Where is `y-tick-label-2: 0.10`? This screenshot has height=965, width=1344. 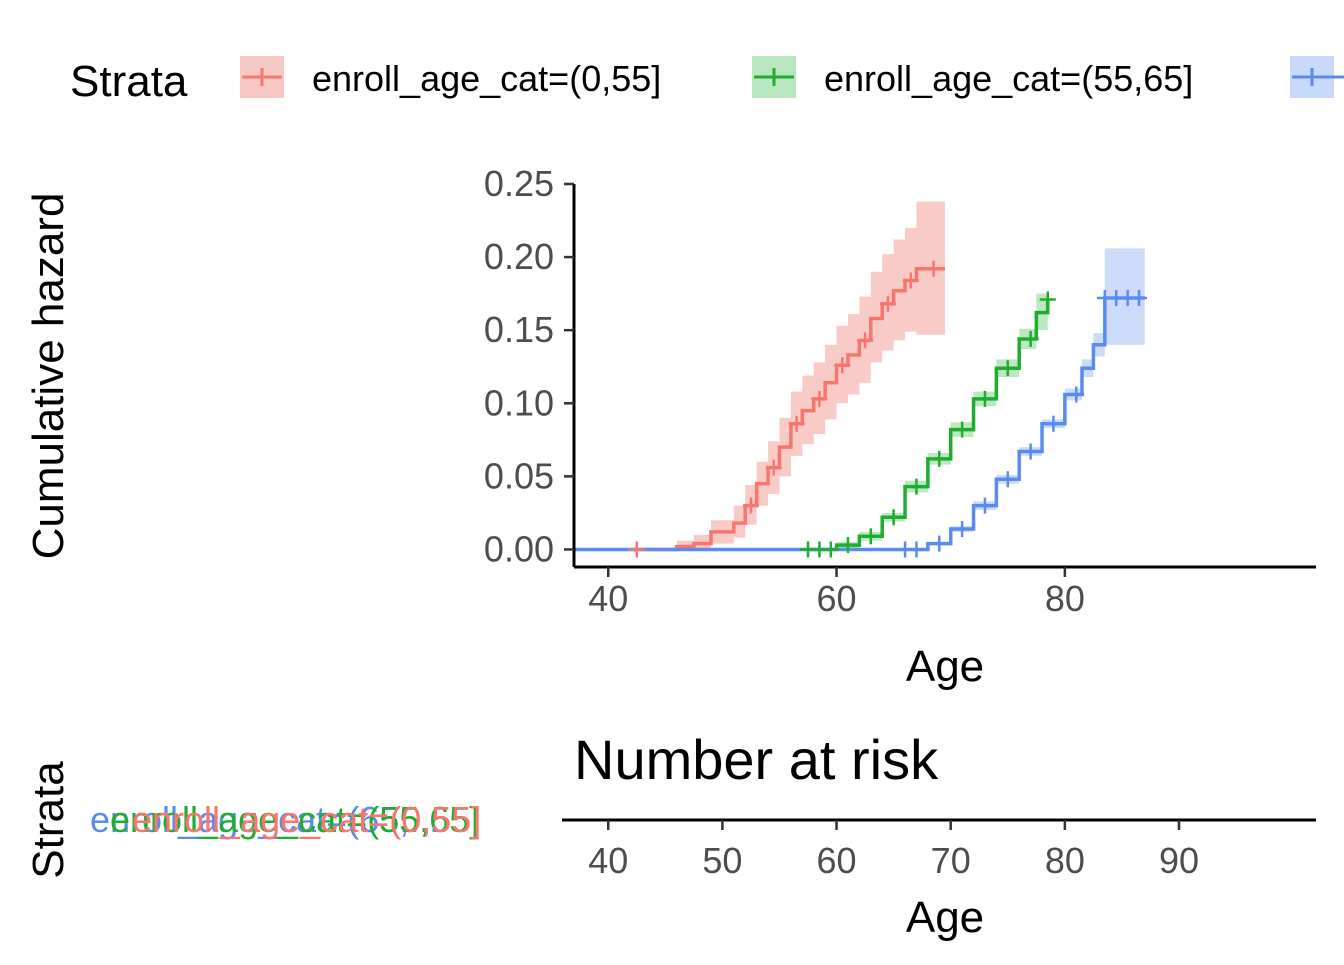 y-tick-label-2: 0.10 is located at coordinates (519, 402).